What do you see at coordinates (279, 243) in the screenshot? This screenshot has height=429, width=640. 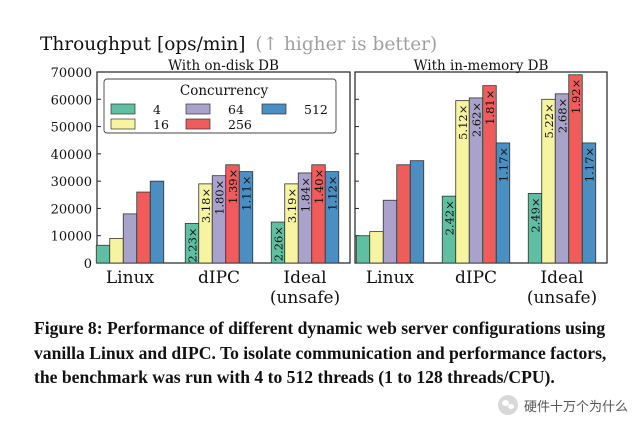 I see `speedup-label: 2.26×` at bounding box center [279, 243].